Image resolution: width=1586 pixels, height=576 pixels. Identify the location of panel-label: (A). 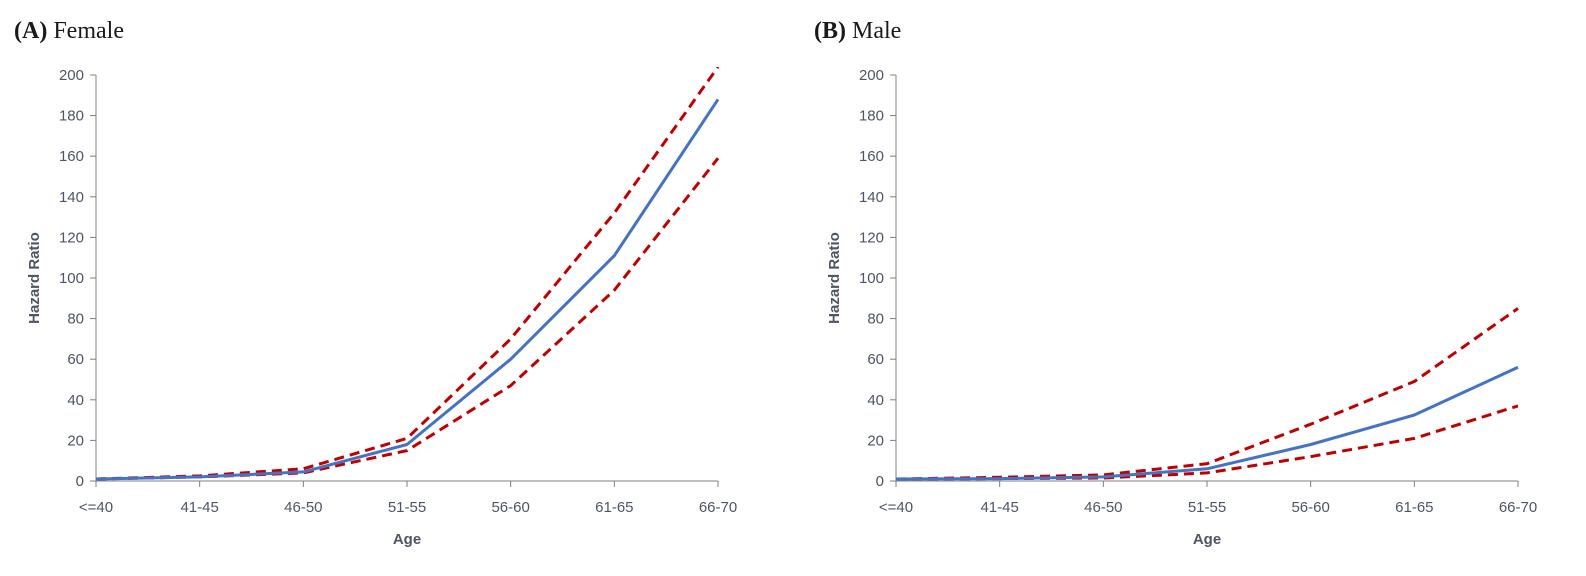
(31, 31).